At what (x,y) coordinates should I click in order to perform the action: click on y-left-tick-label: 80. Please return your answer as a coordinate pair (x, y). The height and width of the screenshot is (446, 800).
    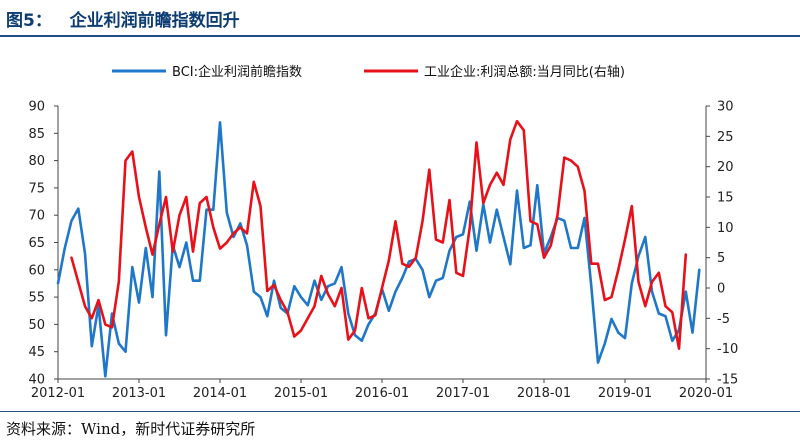
    Looking at the image, I should click on (36, 161).